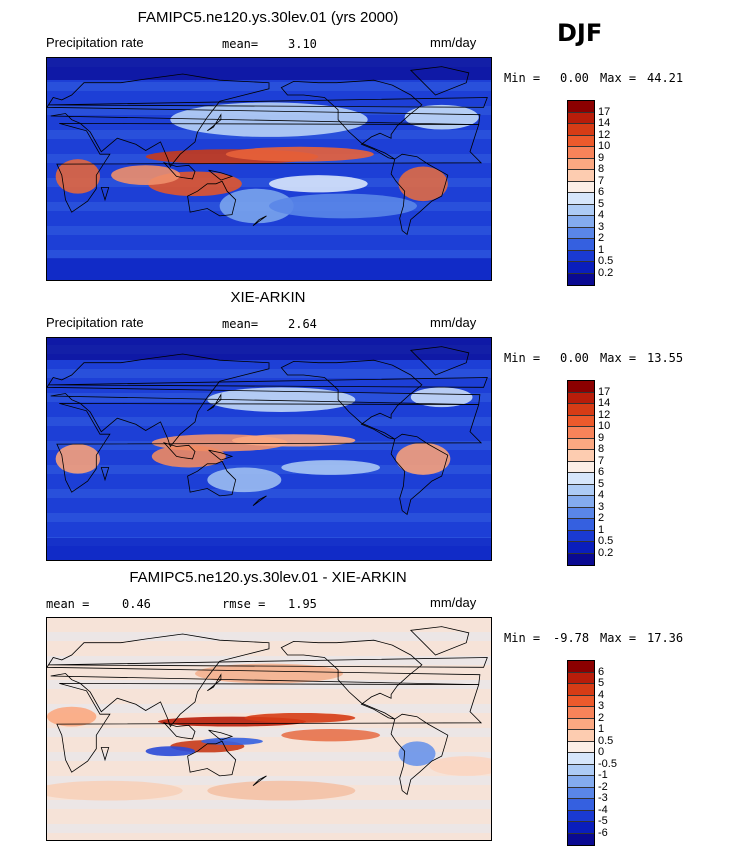 The image size is (733, 852). Describe the element at coordinates (604, 134) in the screenshot. I see `colorbar-tick-label: 12` at that location.